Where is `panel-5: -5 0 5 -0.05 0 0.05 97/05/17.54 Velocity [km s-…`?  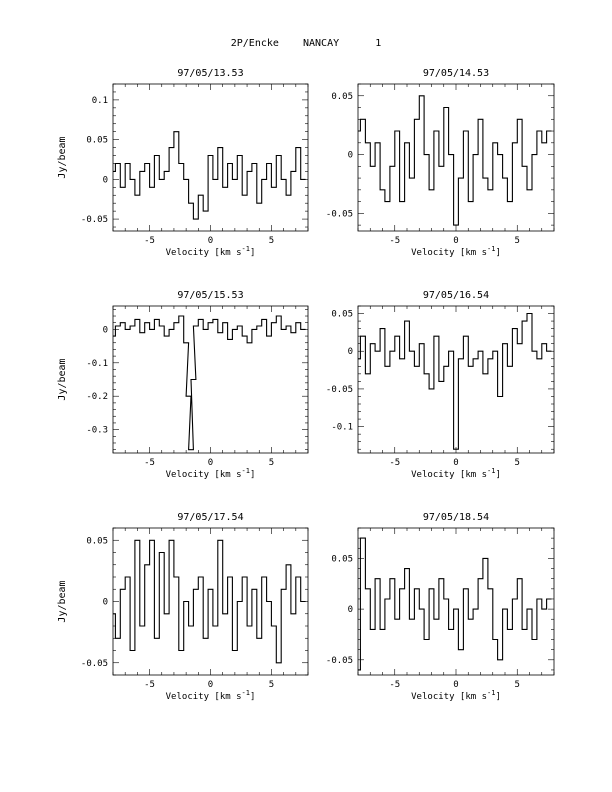 panel-5: -5 0 5 -0.05 0 0.05 97/05/17.54 Velocity [km s-… is located at coordinates (183, 607).